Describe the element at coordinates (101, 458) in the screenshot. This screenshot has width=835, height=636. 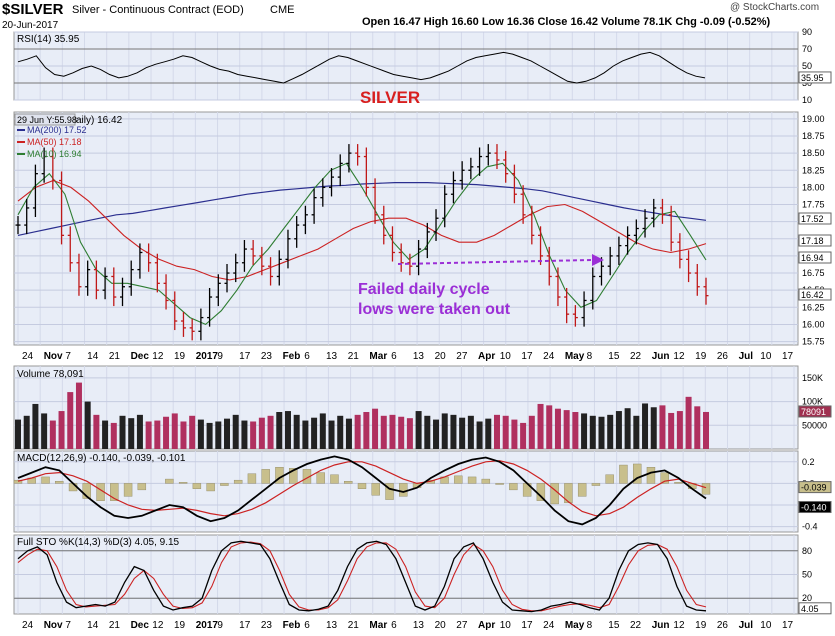
I see `macd-legend: MACD(12,26,9) -0.140, -0.039, -0.101` at that location.